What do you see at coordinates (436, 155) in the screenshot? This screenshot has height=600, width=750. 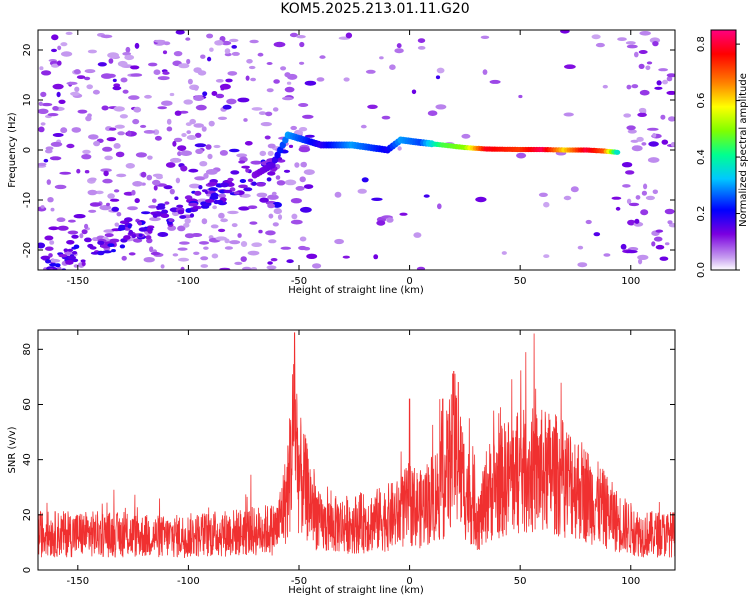 I see `spectrogram-ridge` at bounding box center [436, 155].